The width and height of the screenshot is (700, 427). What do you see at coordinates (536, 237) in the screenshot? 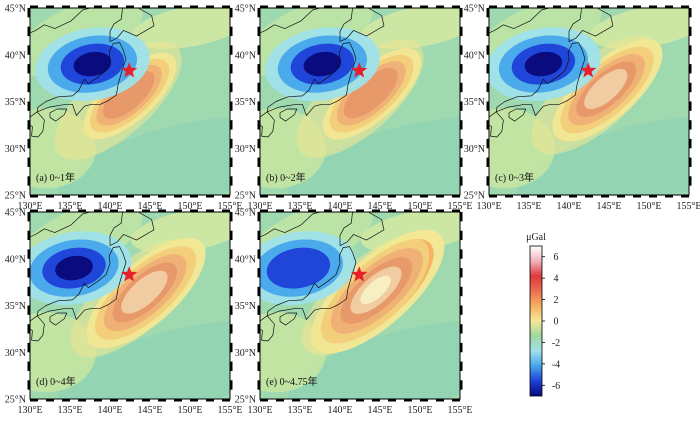
I see `colorbar-title: μGal` at bounding box center [536, 237].